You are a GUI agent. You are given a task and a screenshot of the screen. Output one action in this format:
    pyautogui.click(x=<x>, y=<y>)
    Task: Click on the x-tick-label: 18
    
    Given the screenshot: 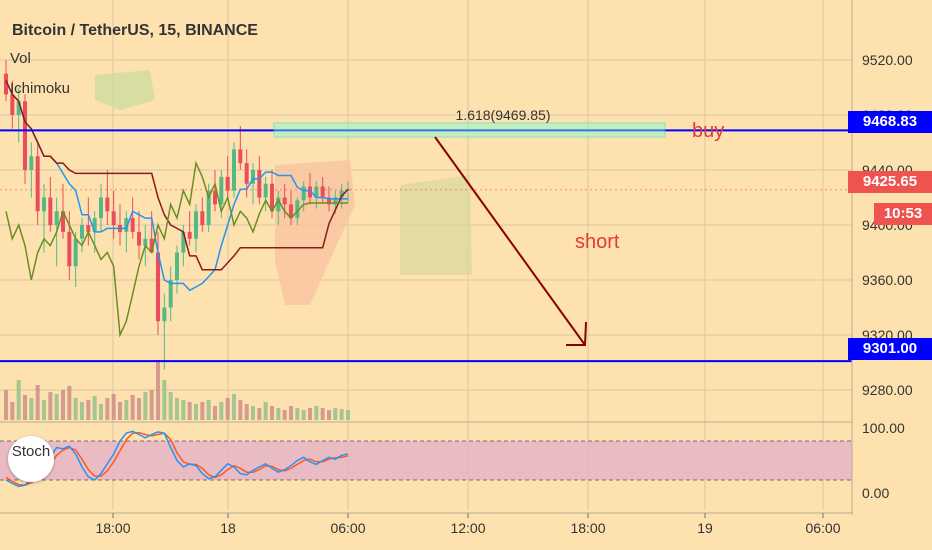 What is the action you would take?
    pyautogui.click(x=228, y=528)
    